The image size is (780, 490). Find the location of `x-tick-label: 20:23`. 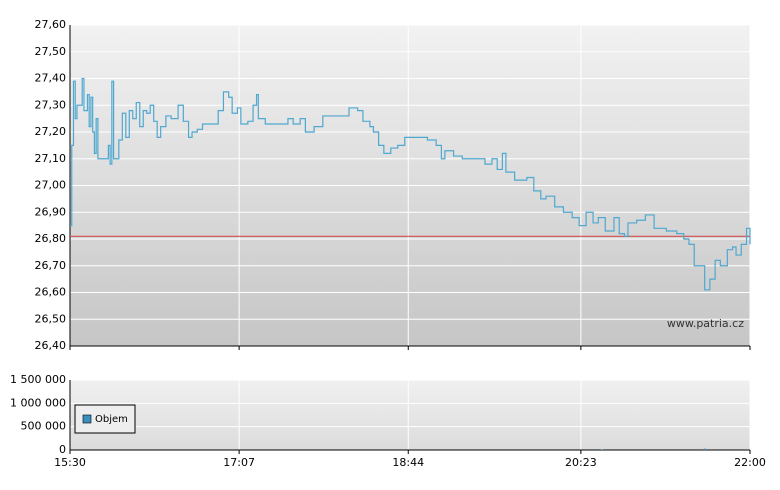

x-tick-label: 20:23 is located at coordinates (581, 462).